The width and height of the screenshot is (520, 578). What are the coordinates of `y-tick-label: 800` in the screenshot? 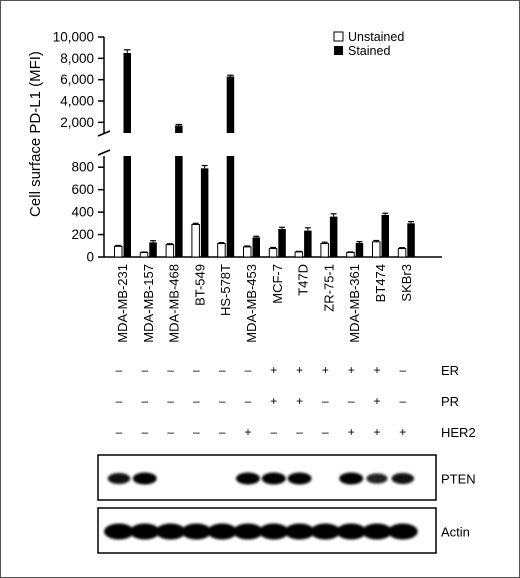 It's located at (82, 167).